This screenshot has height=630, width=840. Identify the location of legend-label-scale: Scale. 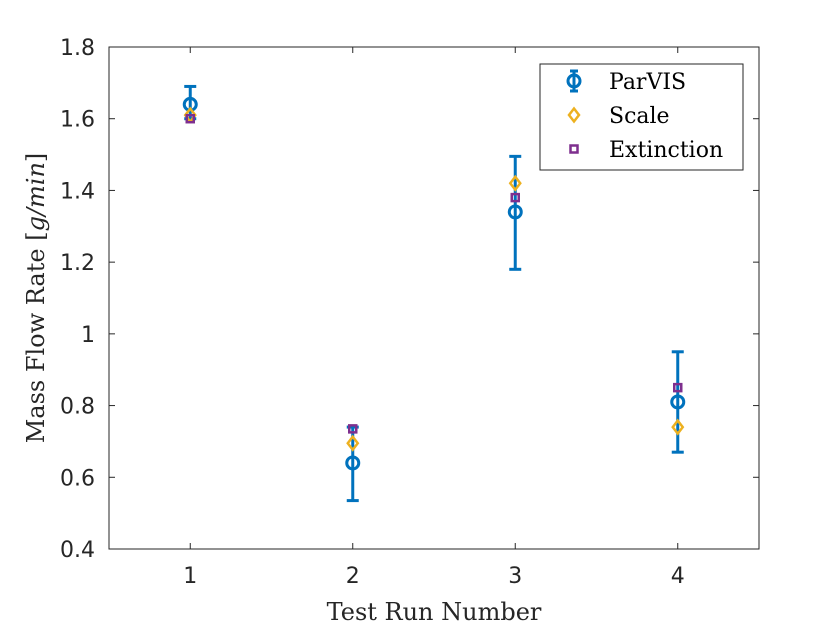
(639, 116).